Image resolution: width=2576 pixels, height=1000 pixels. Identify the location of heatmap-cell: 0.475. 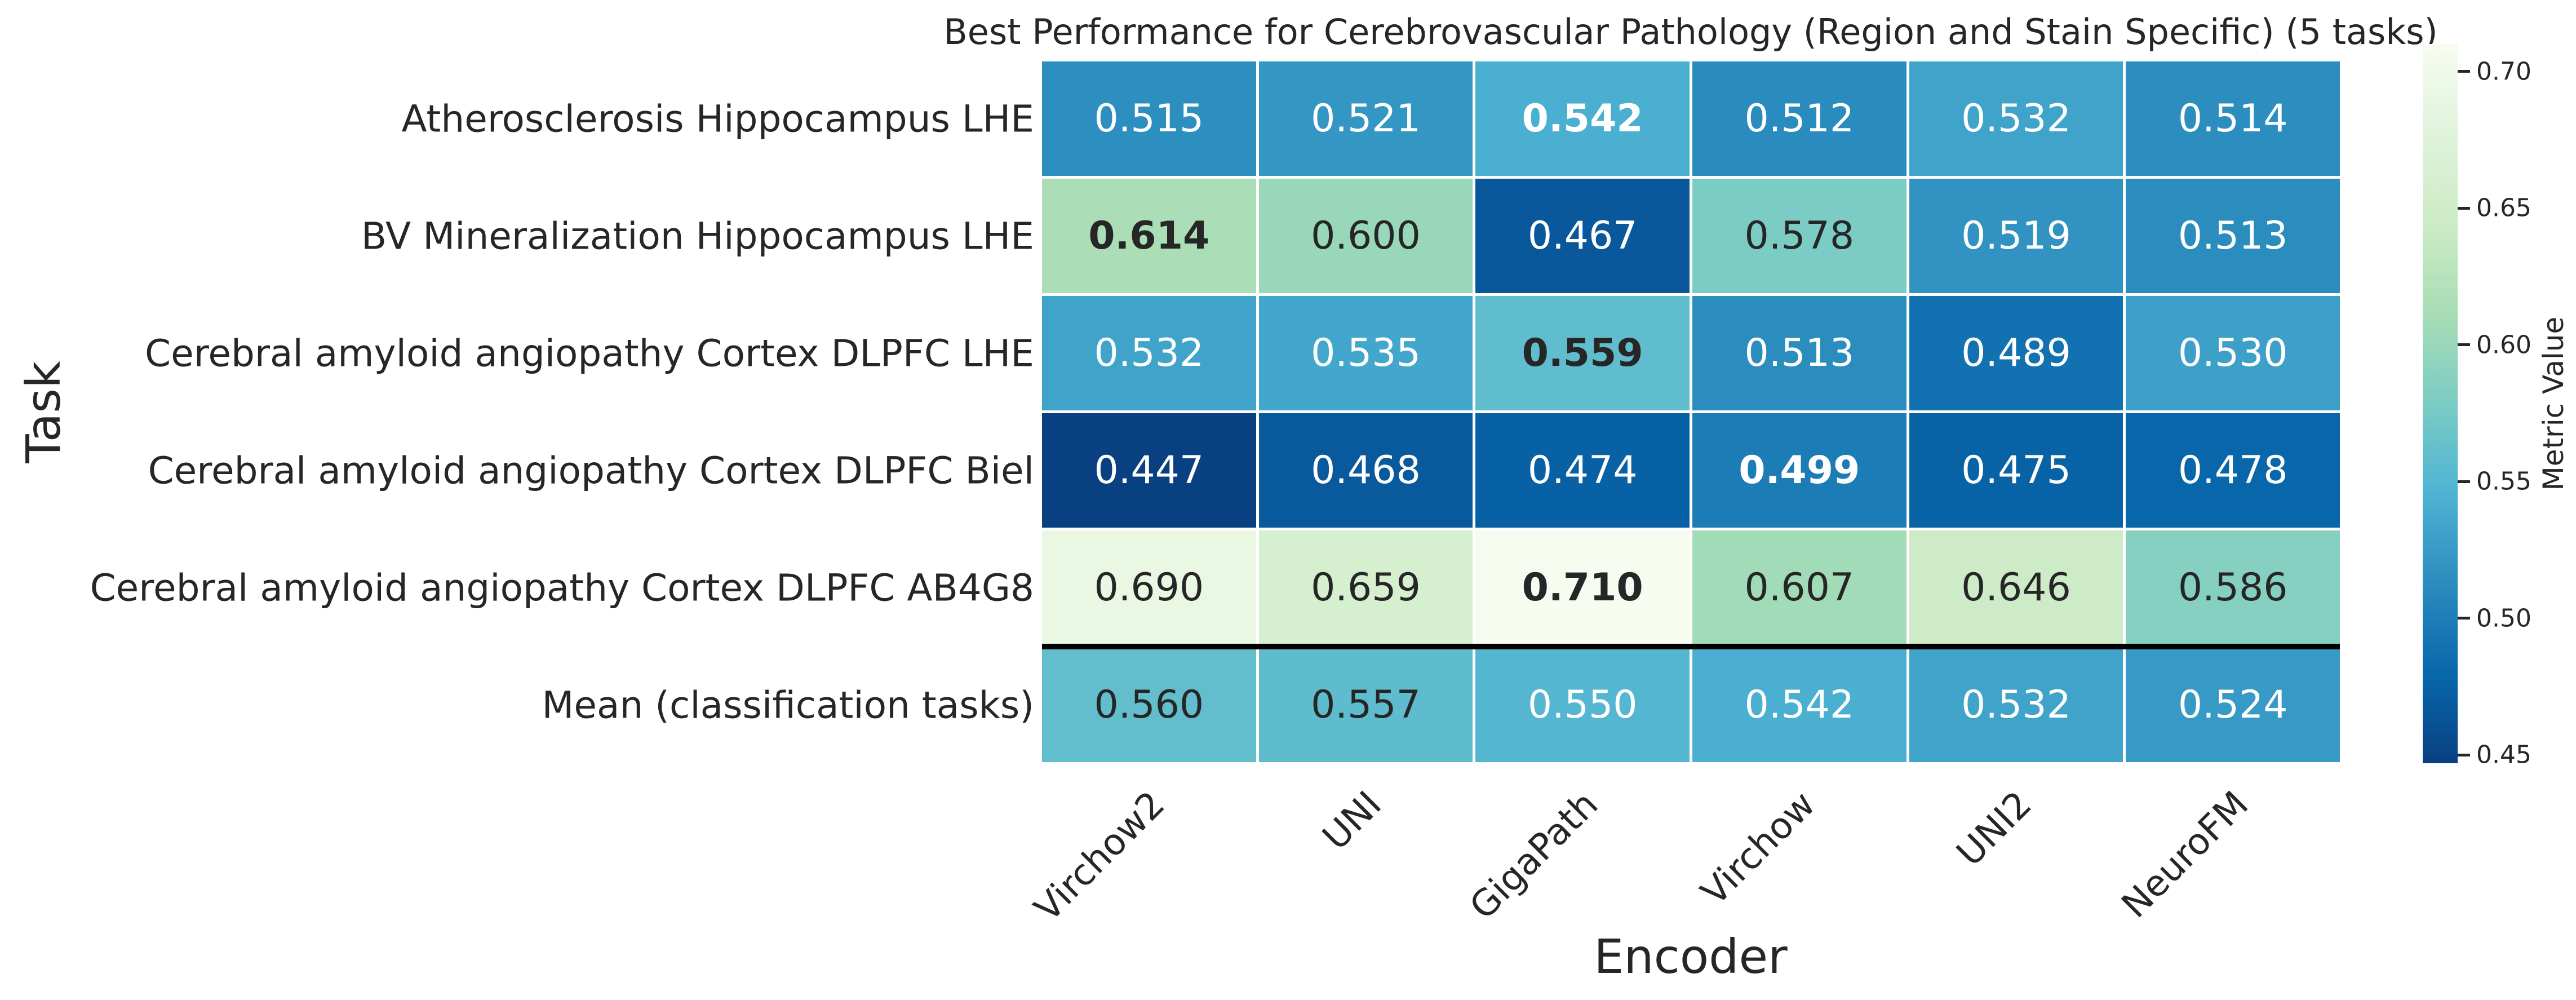
(2016, 470).